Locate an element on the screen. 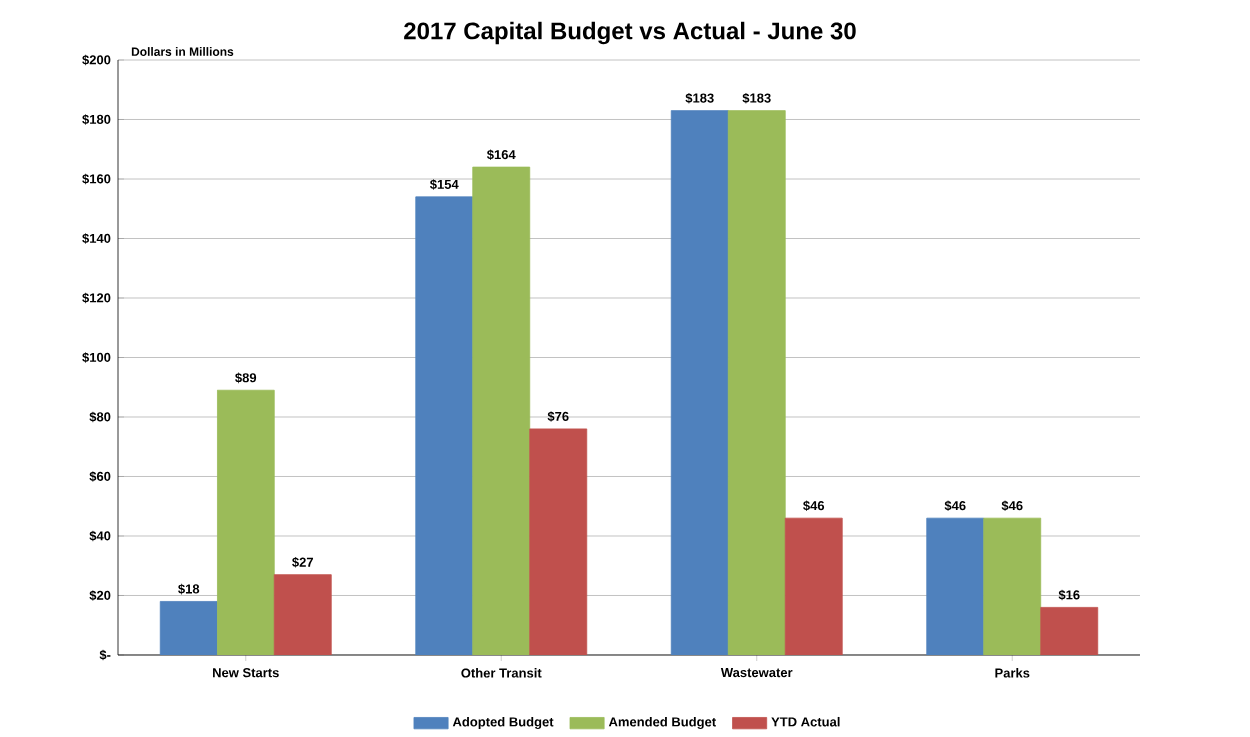  y-tick-label: $200 is located at coordinates (96, 60).